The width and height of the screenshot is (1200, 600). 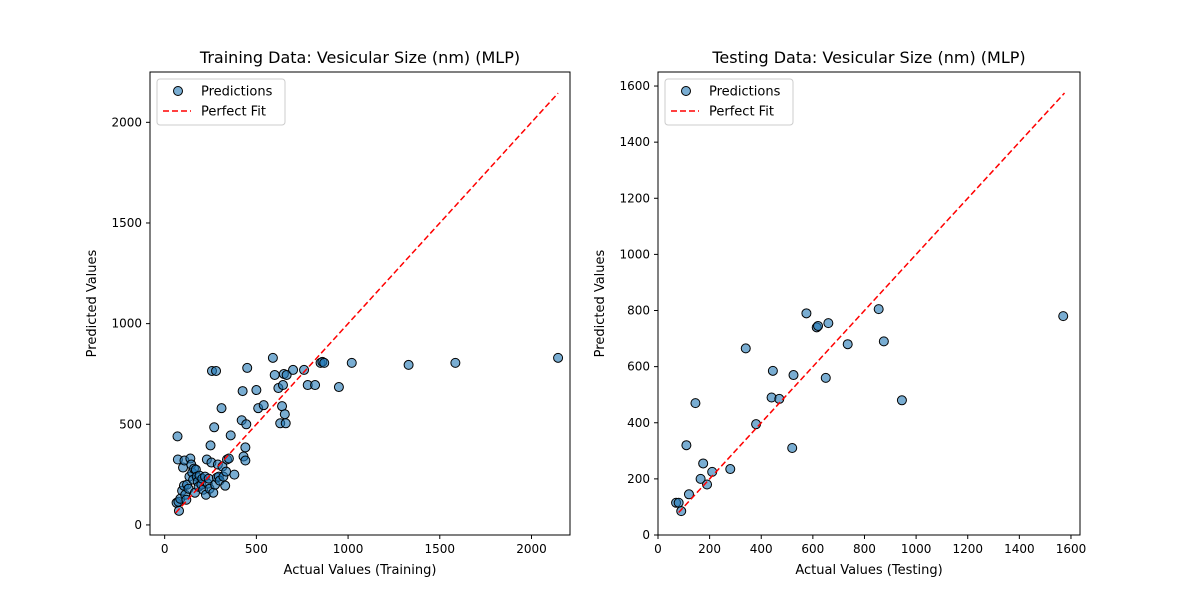 What do you see at coordinates (600, 303) in the screenshot?
I see `testing-y-axis-label: Predicted Values` at bounding box center [600, 303].